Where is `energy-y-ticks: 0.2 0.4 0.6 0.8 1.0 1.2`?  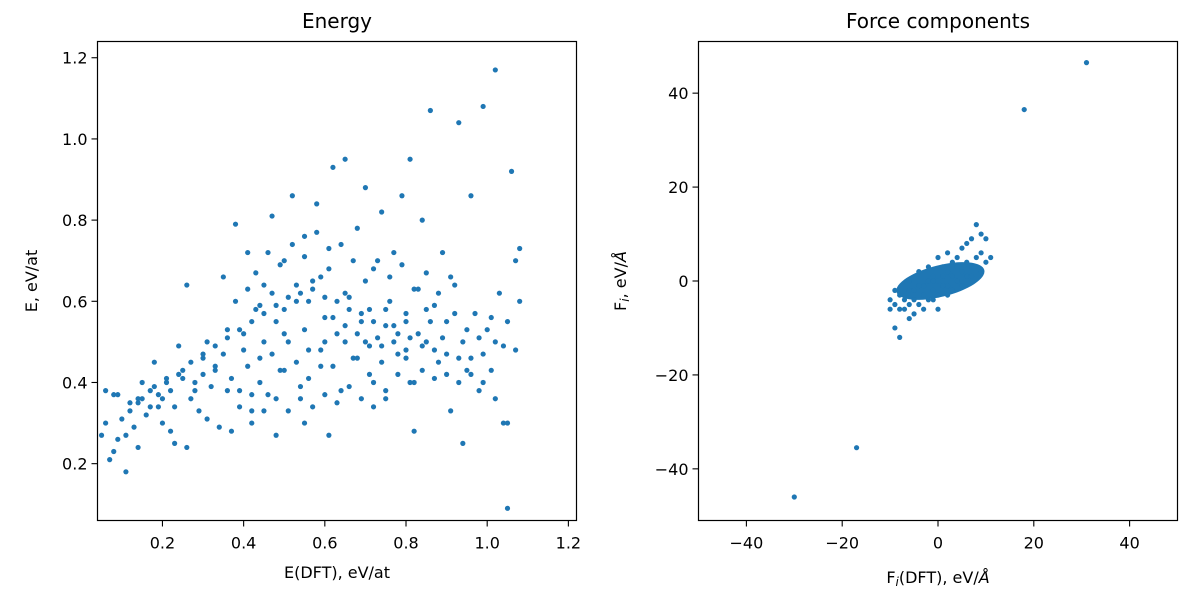
energy-y-ticks: 0.2 0.4 0.6 0.8 1.0 1.2 is located at coordinates (80, 261).